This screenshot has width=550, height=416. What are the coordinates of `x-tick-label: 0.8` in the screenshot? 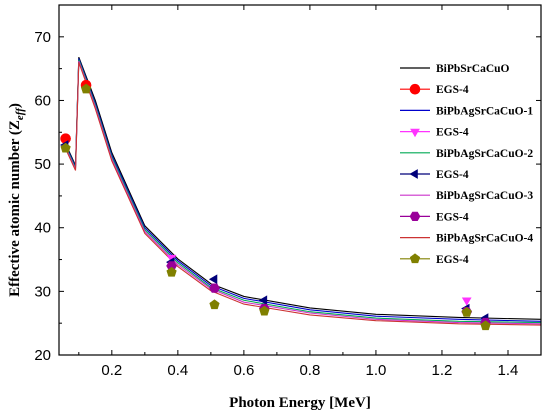 It's located at (309, 370).